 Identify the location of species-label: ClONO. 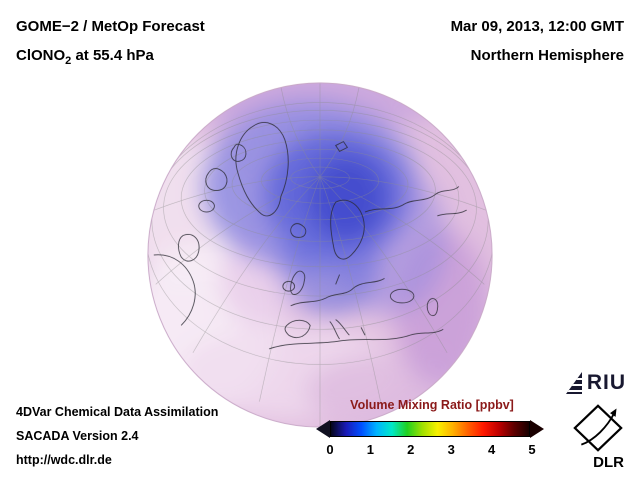
(41, 55).